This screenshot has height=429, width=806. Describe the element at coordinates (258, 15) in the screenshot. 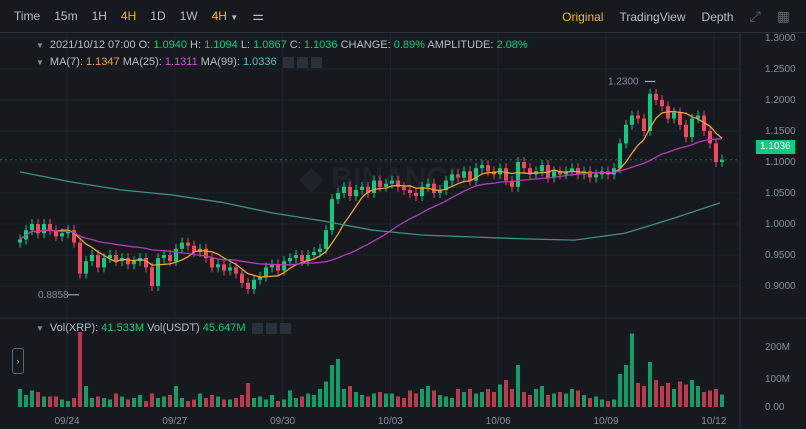

I see `settings-sliders-icon: ⚌` at that location.